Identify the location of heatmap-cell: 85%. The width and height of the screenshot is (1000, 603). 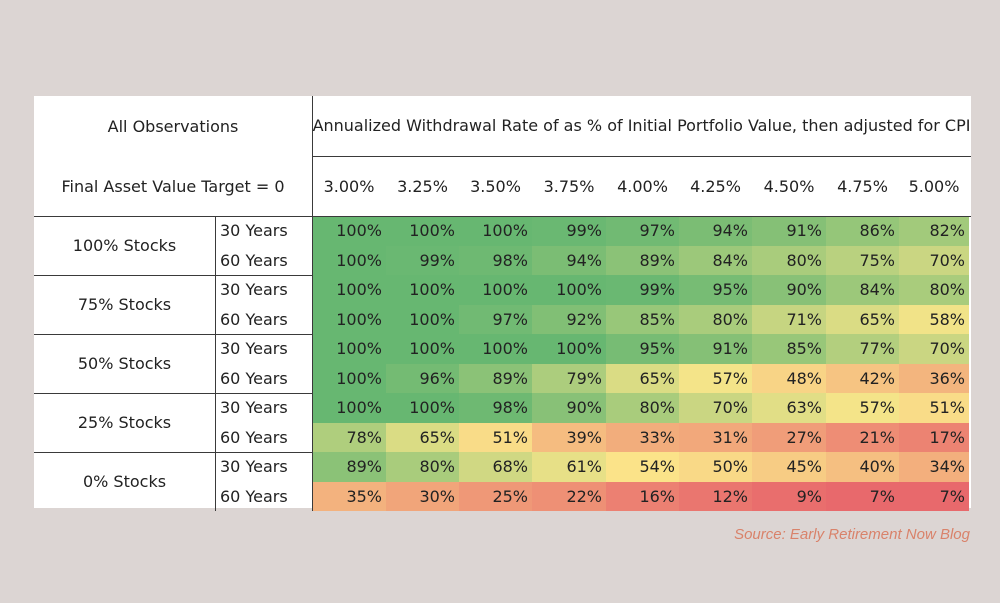
(789, 349).